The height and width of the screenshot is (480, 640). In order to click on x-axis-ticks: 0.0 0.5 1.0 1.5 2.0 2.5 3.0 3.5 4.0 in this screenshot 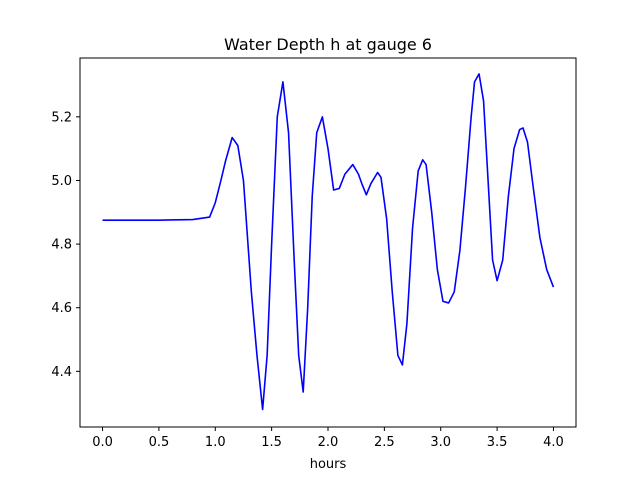, I will do `click(328, 438)`.